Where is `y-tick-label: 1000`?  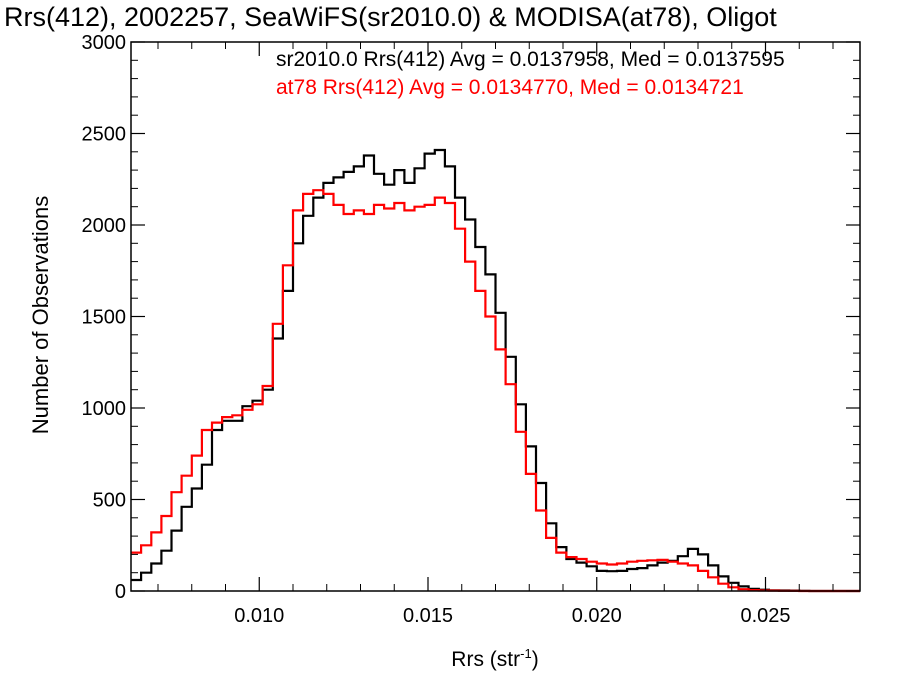
y-tick-label: 1000 is located at coordinates (104, 409).